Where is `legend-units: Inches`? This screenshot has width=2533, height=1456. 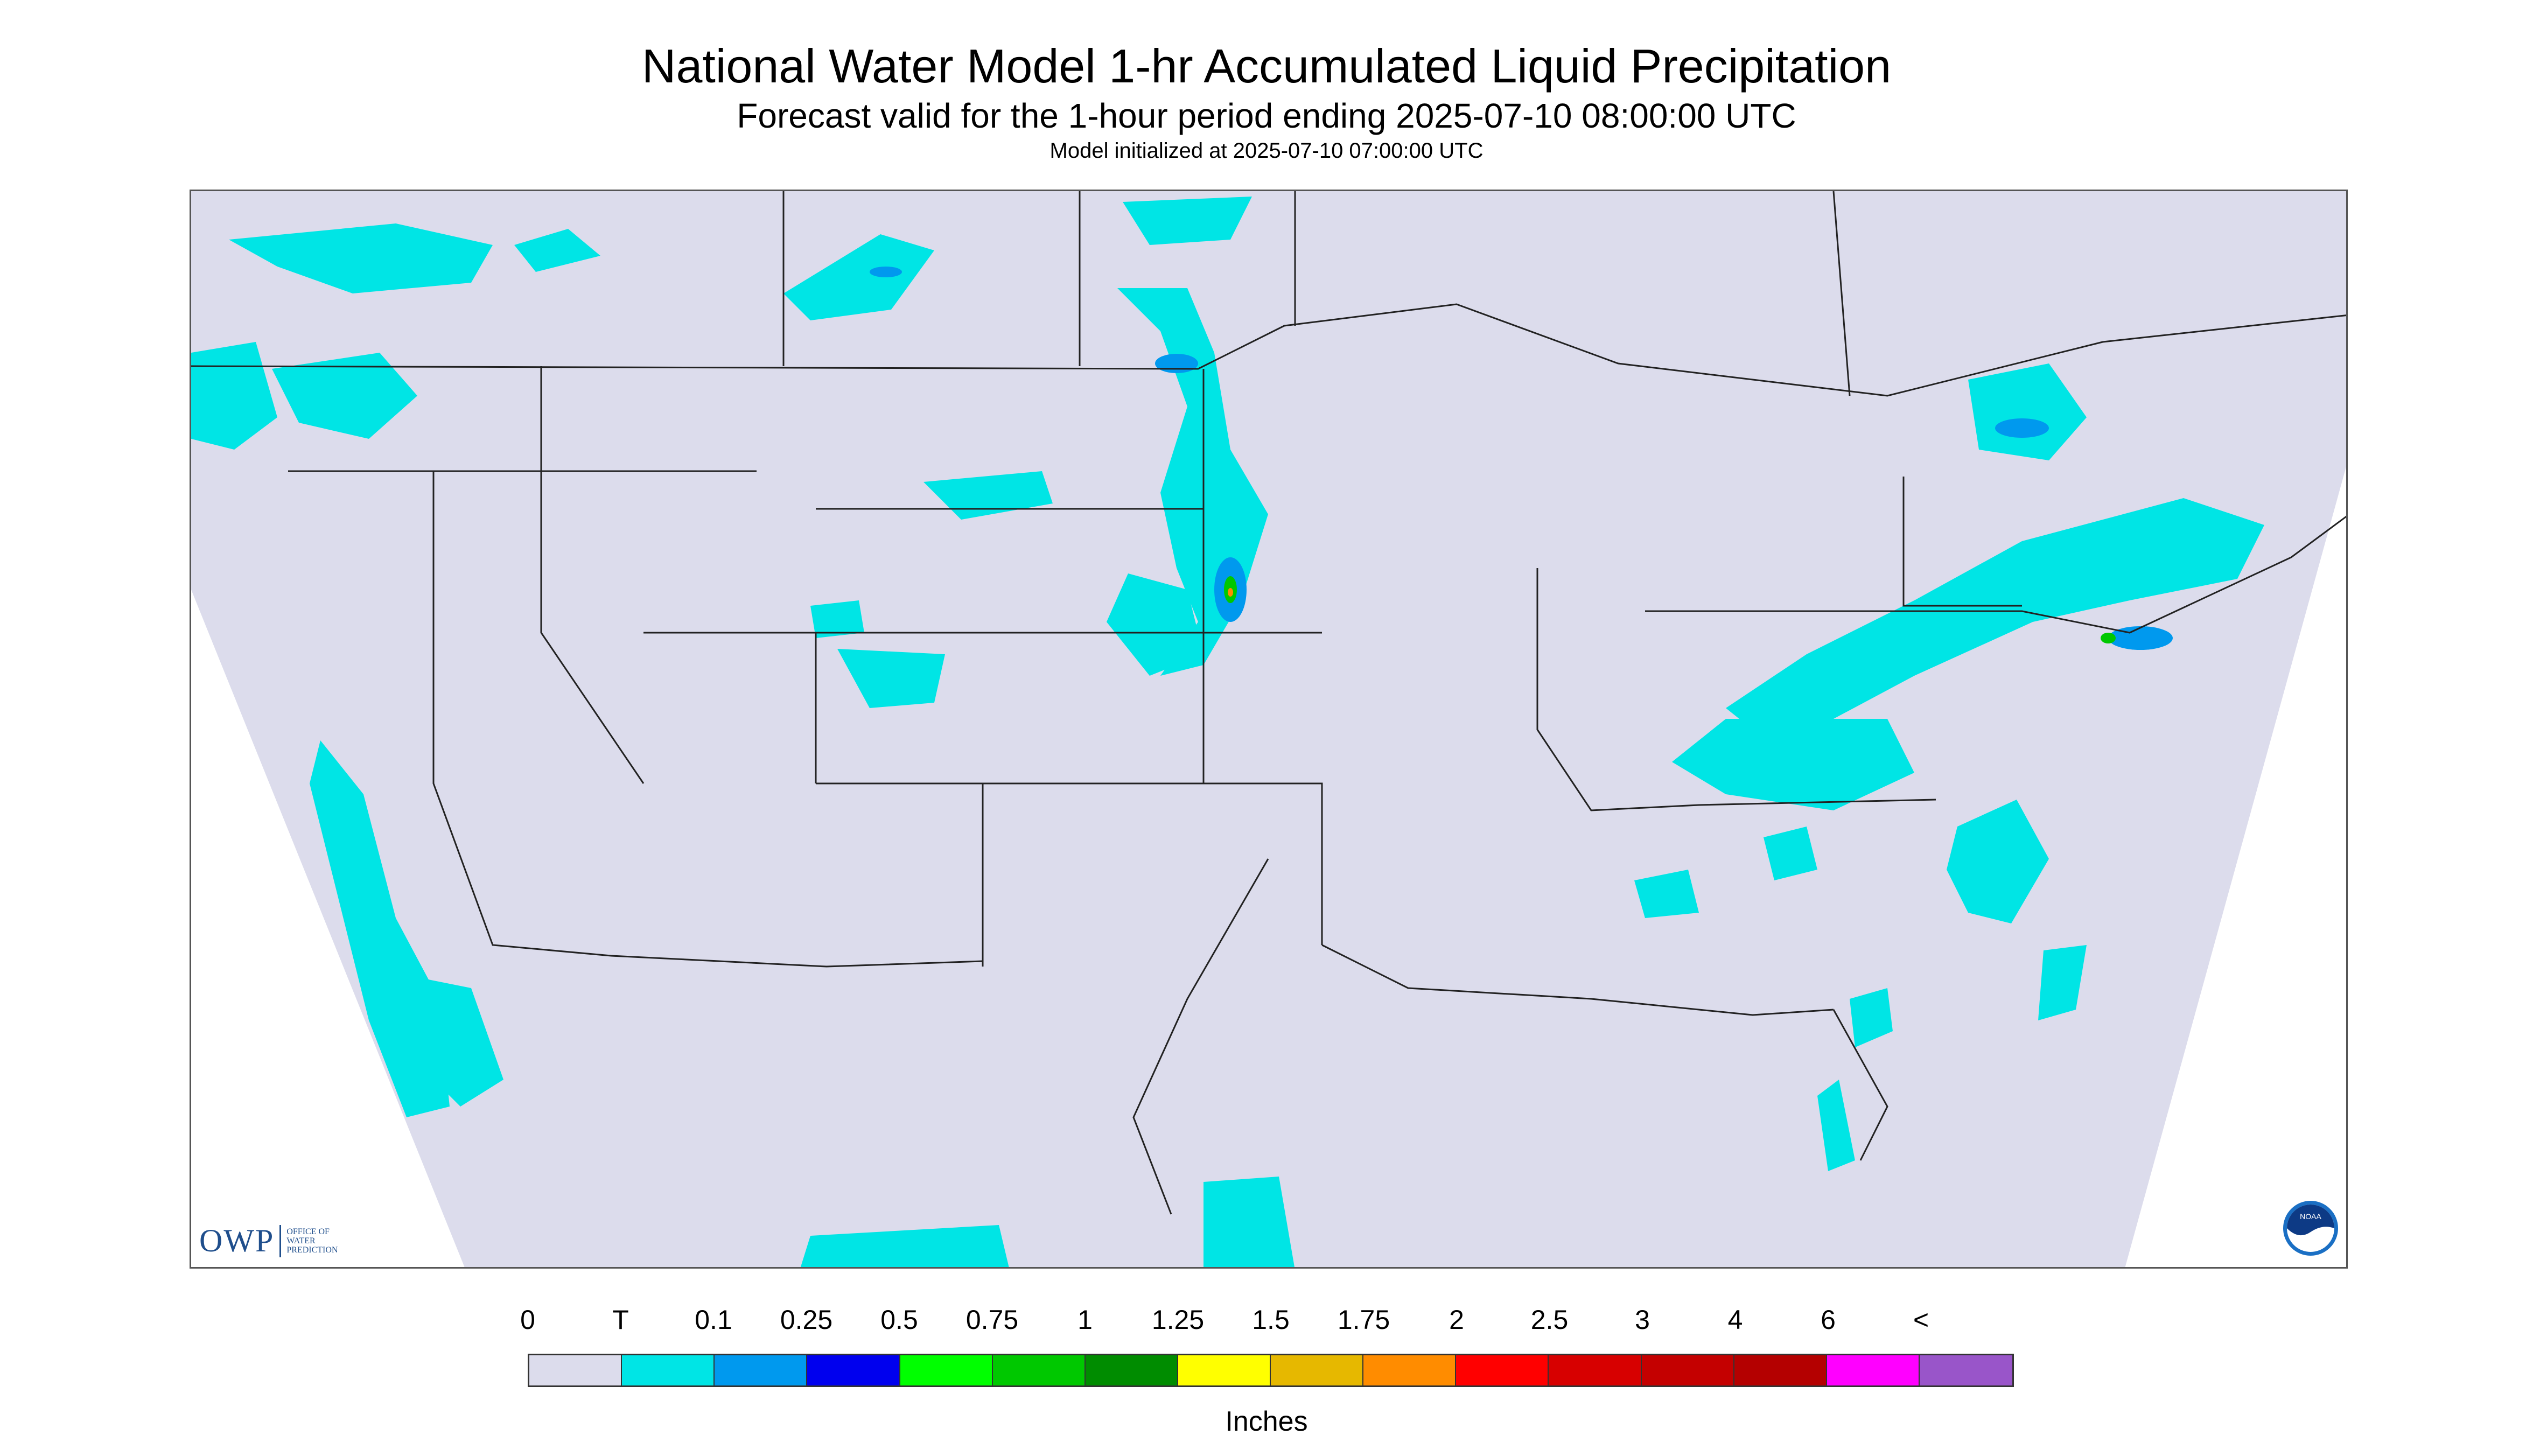 legend-units: Inches is located at coordinates (1266, 1421).